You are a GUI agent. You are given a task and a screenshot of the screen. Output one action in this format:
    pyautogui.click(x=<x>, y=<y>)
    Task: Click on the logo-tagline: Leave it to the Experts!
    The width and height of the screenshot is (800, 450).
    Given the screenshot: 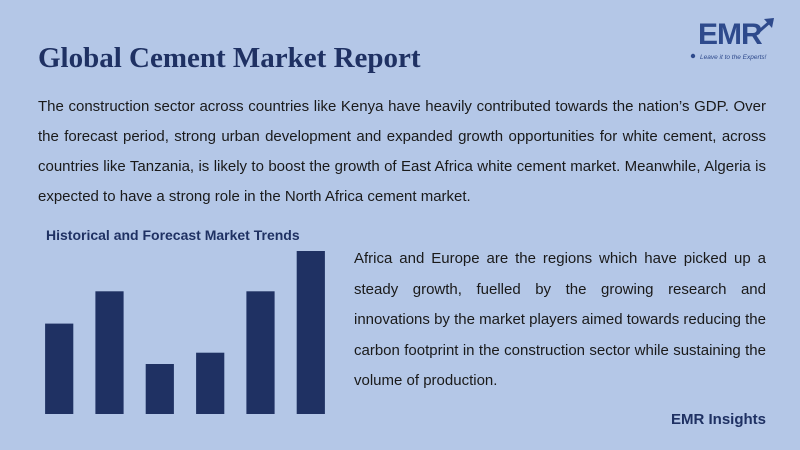 What is the action you would take?
    pyautogui.click(x=733, y=57)
    